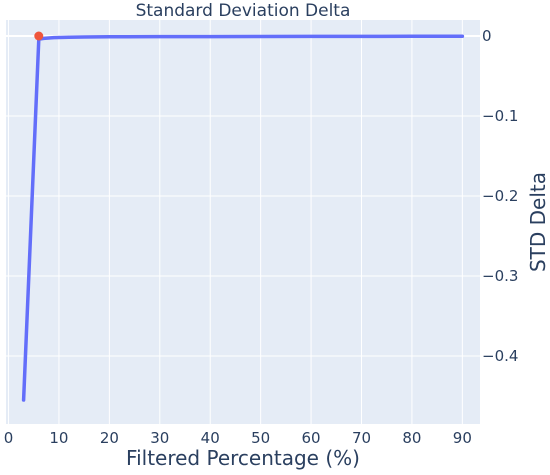 This screenshot has height=475, width=550. I want to click on y-tick-label: −0.2, so click(500, 196).